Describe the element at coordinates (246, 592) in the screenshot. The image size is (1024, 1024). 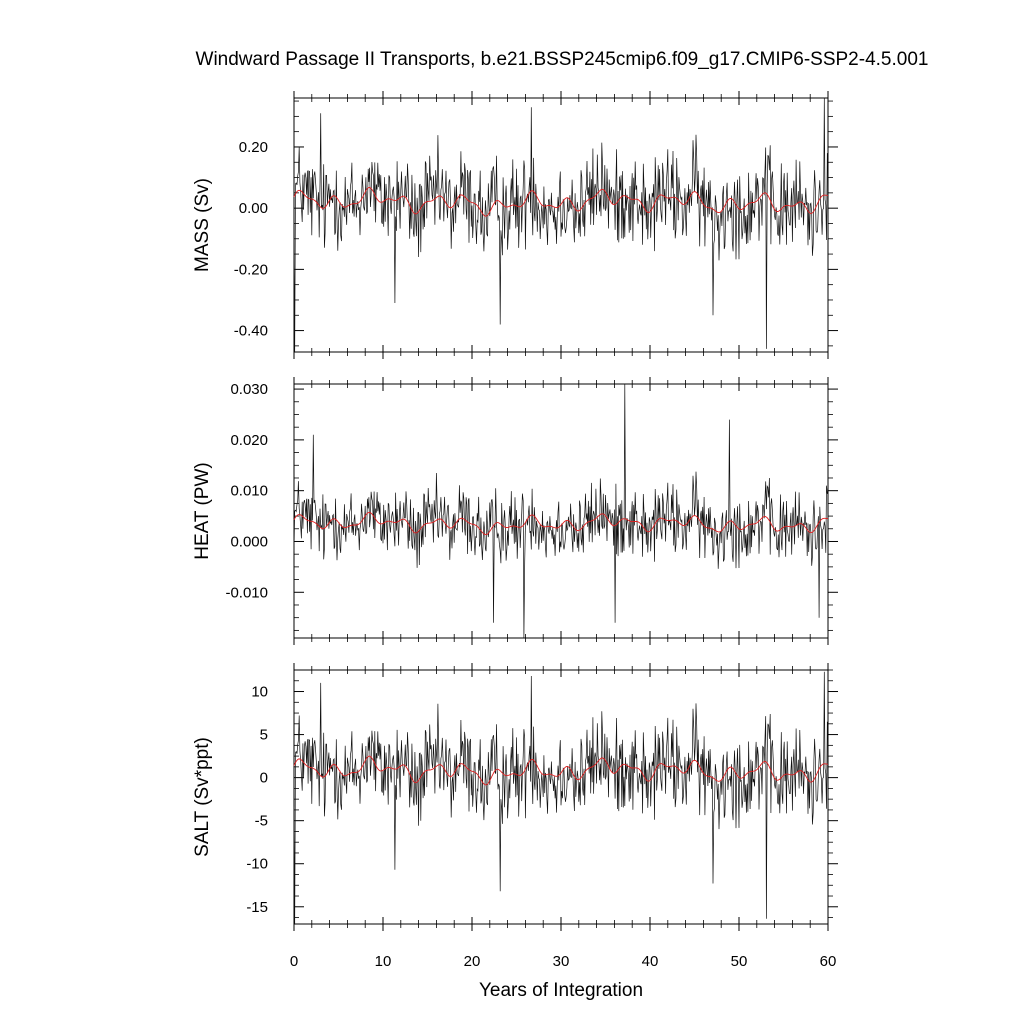
I see `heat-y-tick-label: -0.010` at that location.